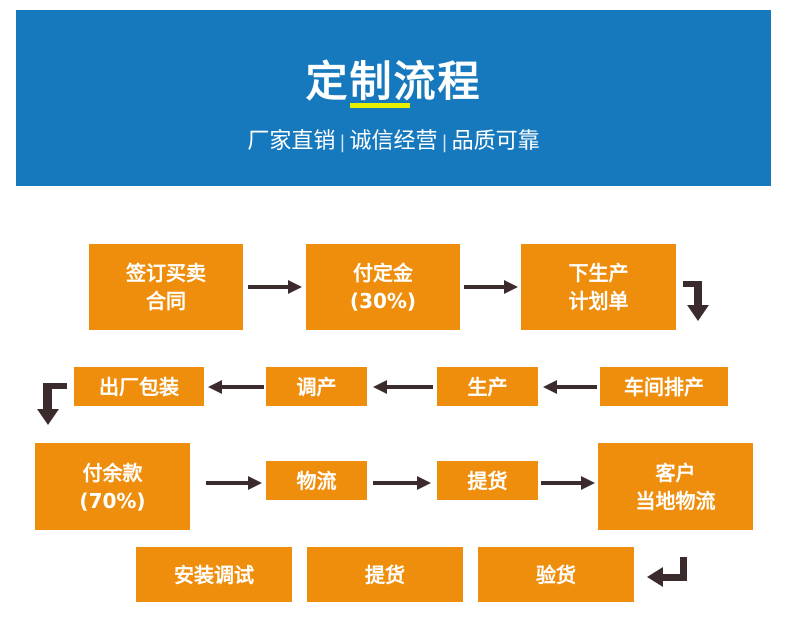 Image resolution: width=790 pixels, height=628 pixels. I want to click on subtitle-item: 品质可靠, so click(495, 141).